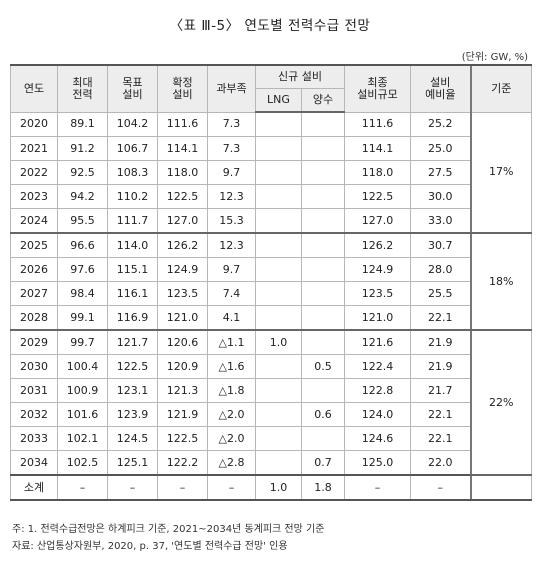  What do you see at coordinates (34, 245) in the screenshot?
I see `cell-year: 2025` at bounding box center [34, 245].